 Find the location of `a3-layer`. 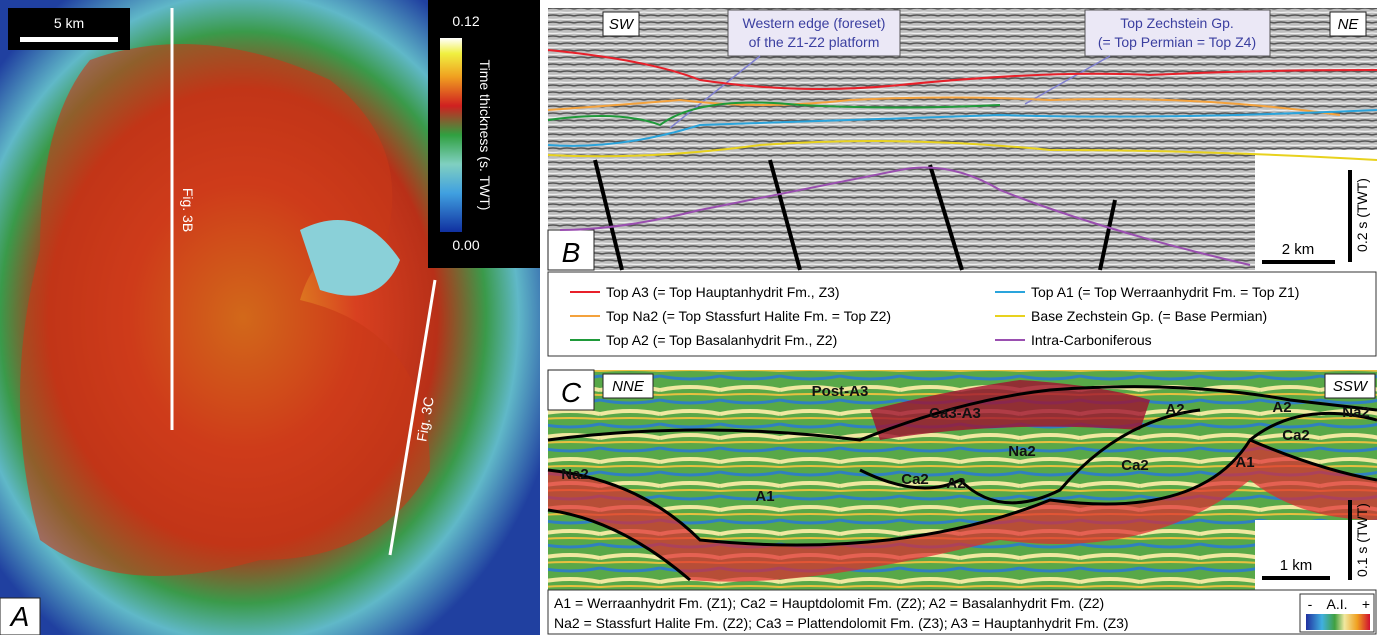

a3-layer is located at coordinates (1010, 410).